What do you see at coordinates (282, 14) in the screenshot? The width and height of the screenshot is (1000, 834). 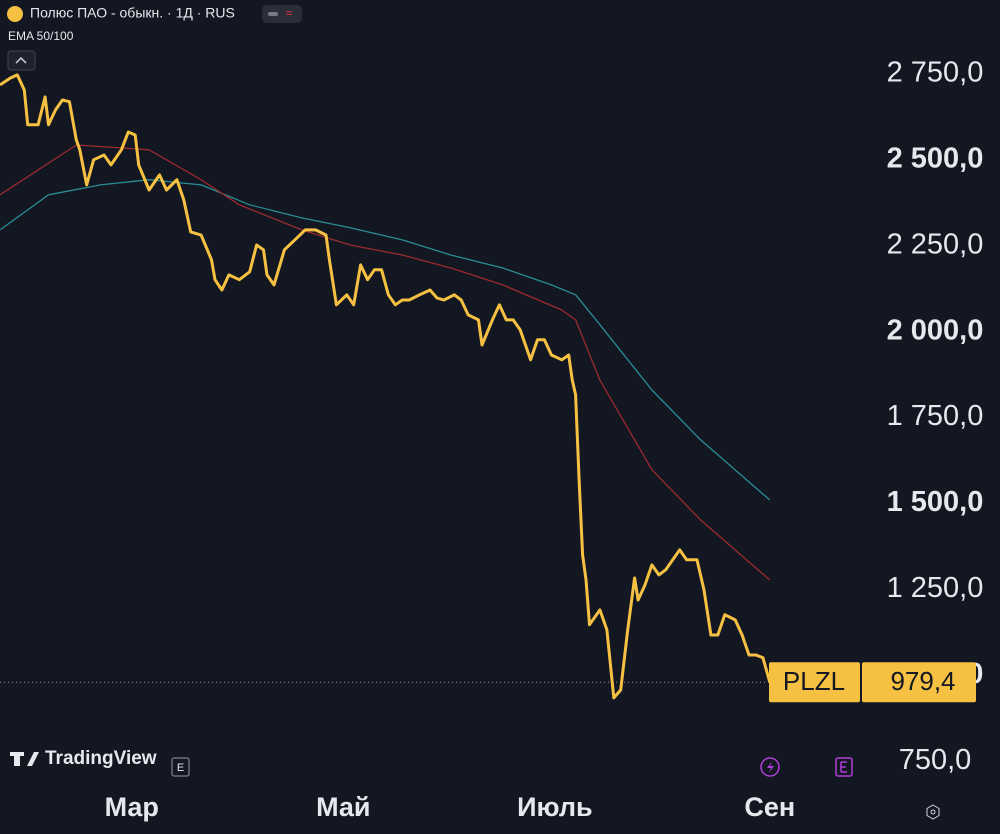 I see `status-pill` at bounding box center [282, 14].